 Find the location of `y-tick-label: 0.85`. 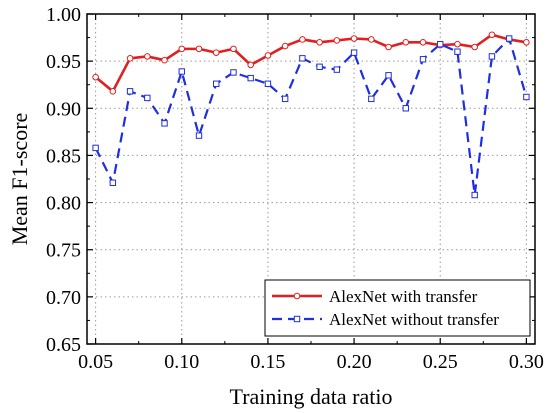

y-tick-label: 0.85 is located at coordinates (63, 156).